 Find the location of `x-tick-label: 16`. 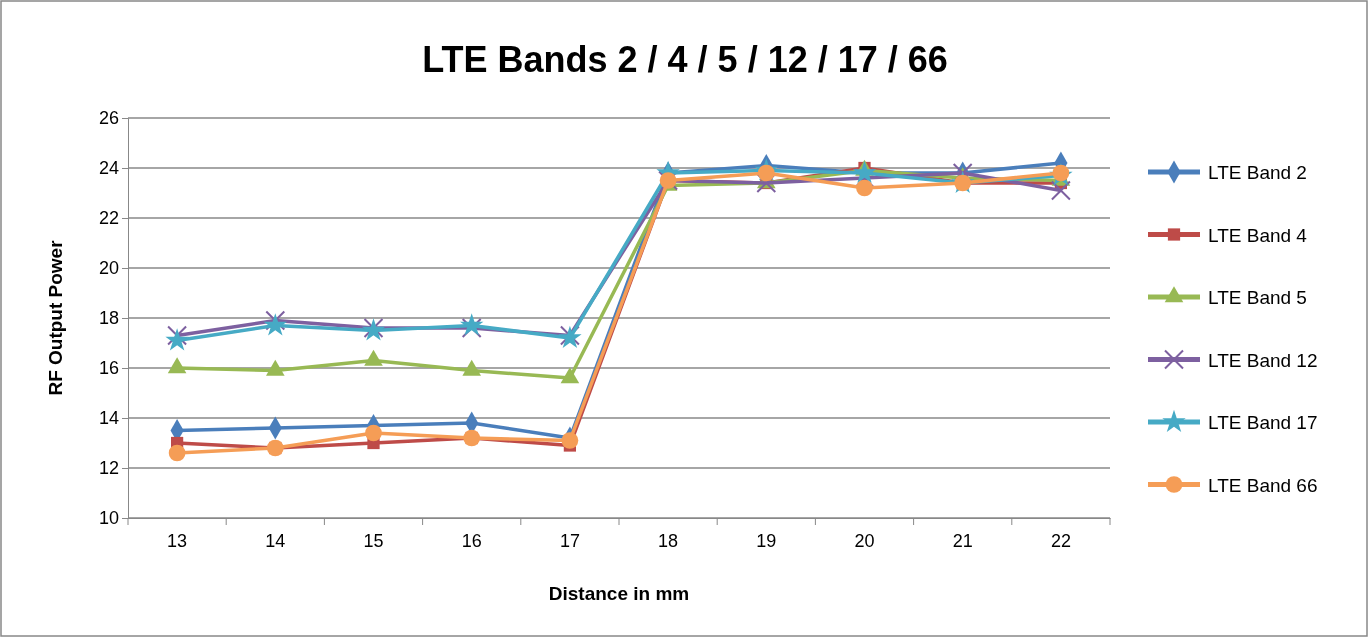

x-tick-label: 16 is located at coordinates (471, 540).